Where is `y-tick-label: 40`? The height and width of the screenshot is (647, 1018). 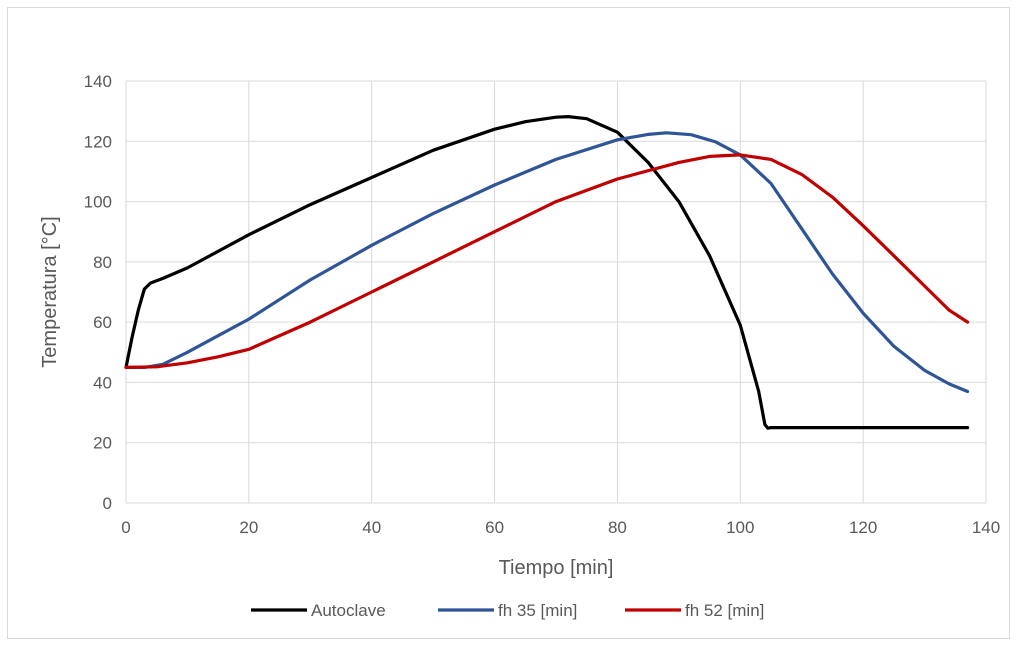 y-tick-label: 40 is located at coordinates (102, 382).